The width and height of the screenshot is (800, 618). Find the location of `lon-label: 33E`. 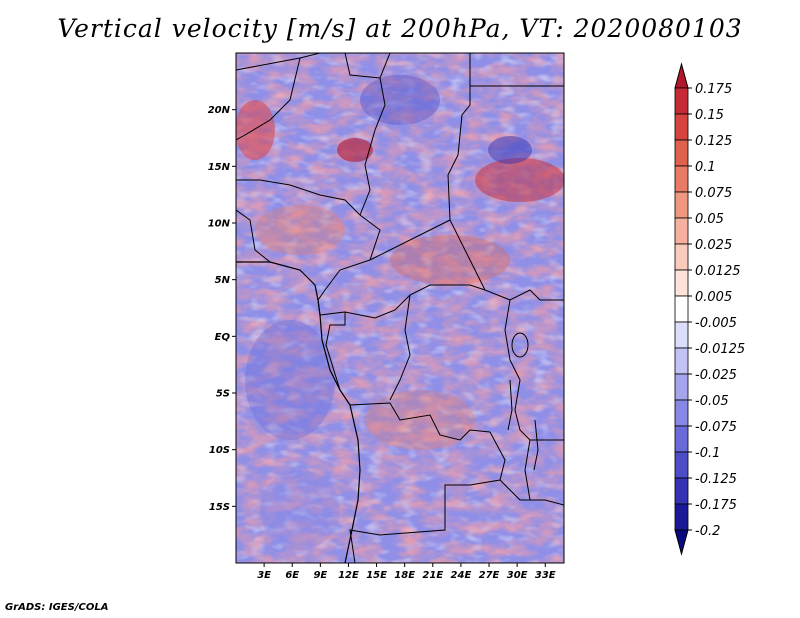

lon-label: 33E is located at coordinates (545, 575).